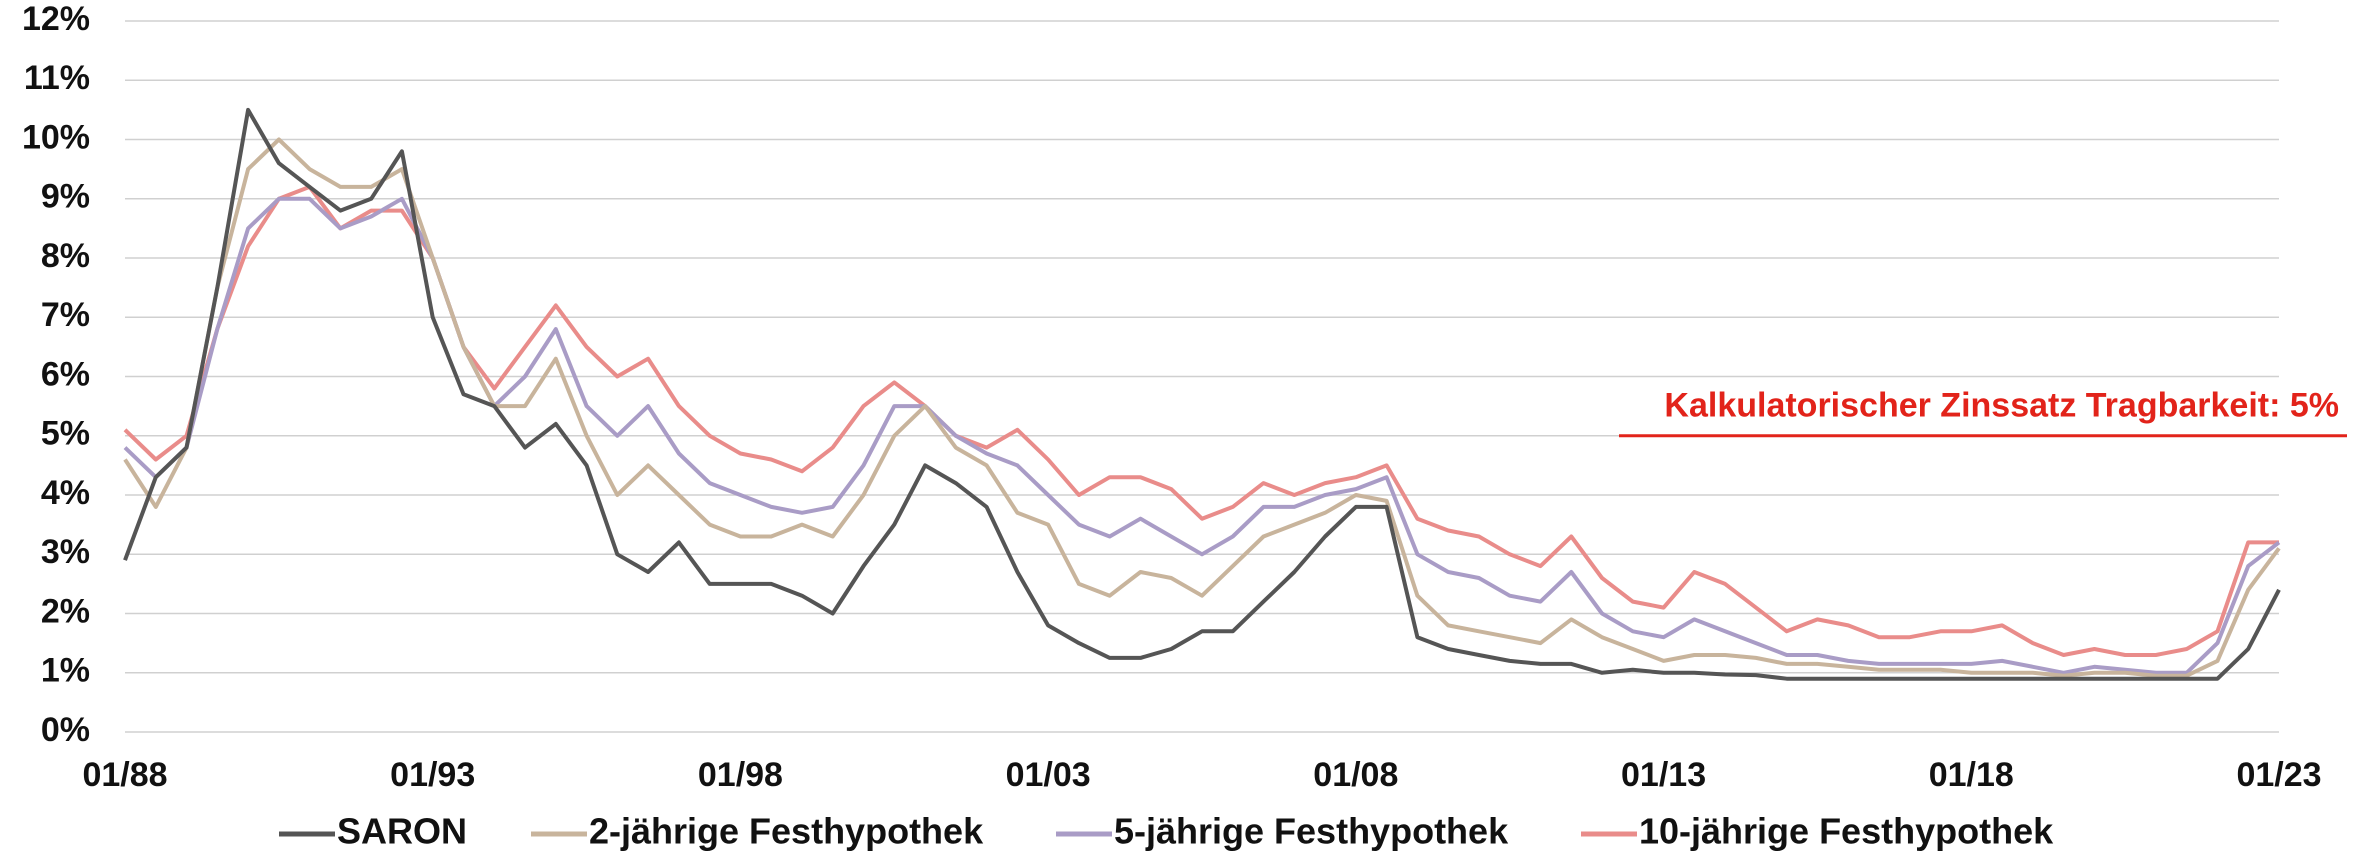  What do you see at coordinates (1048, 775) in the screenshot?
I see `x-tick-label: 01/03` at bounding box center [1048, 775].